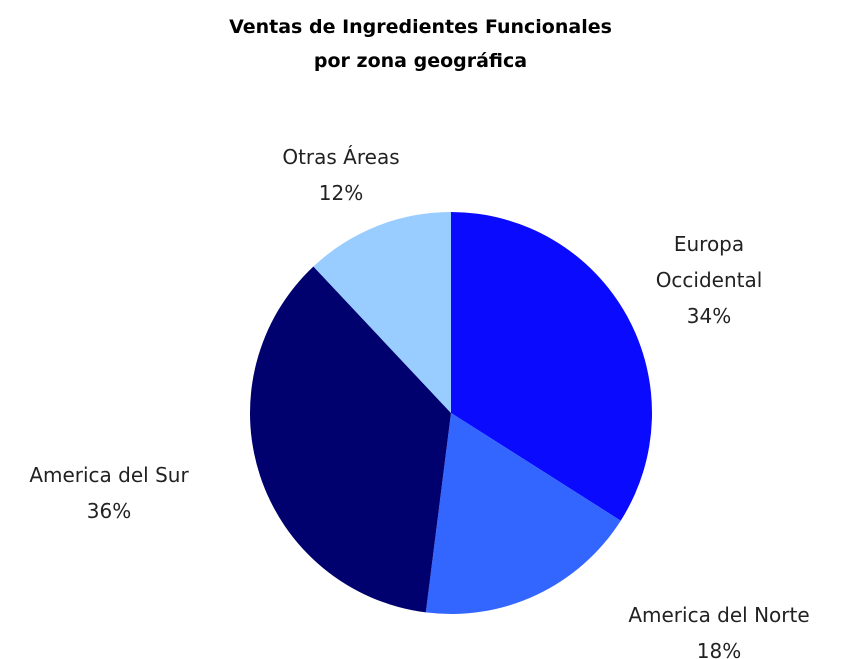 The image size is (841, 659). I want to click on data-label: 18%, so click(719, 649).